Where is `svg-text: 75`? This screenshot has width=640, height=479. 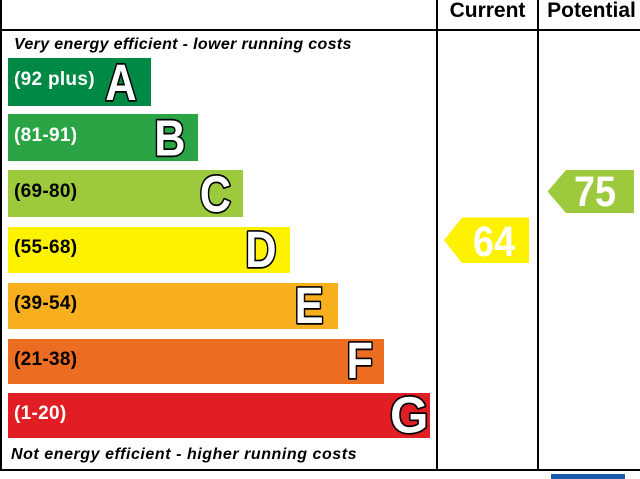 svg-text: 75 is located at coordinates (595, 191).